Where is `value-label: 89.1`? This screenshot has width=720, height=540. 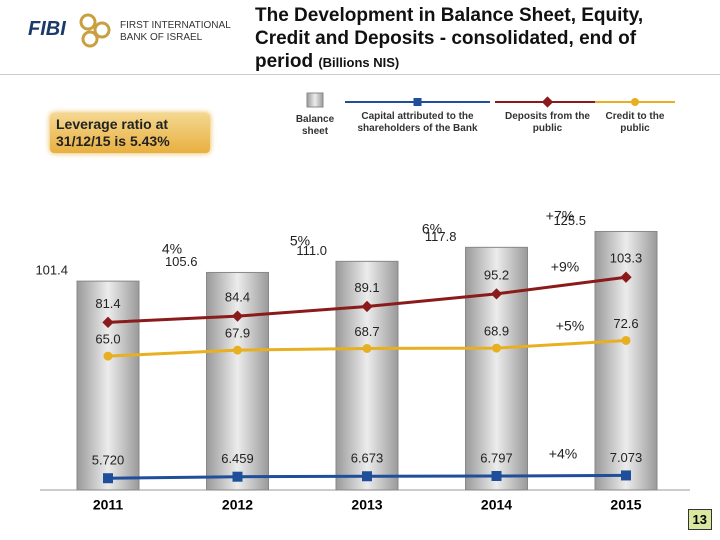
value-label: 89.1 is located at coordinates (366, 287).